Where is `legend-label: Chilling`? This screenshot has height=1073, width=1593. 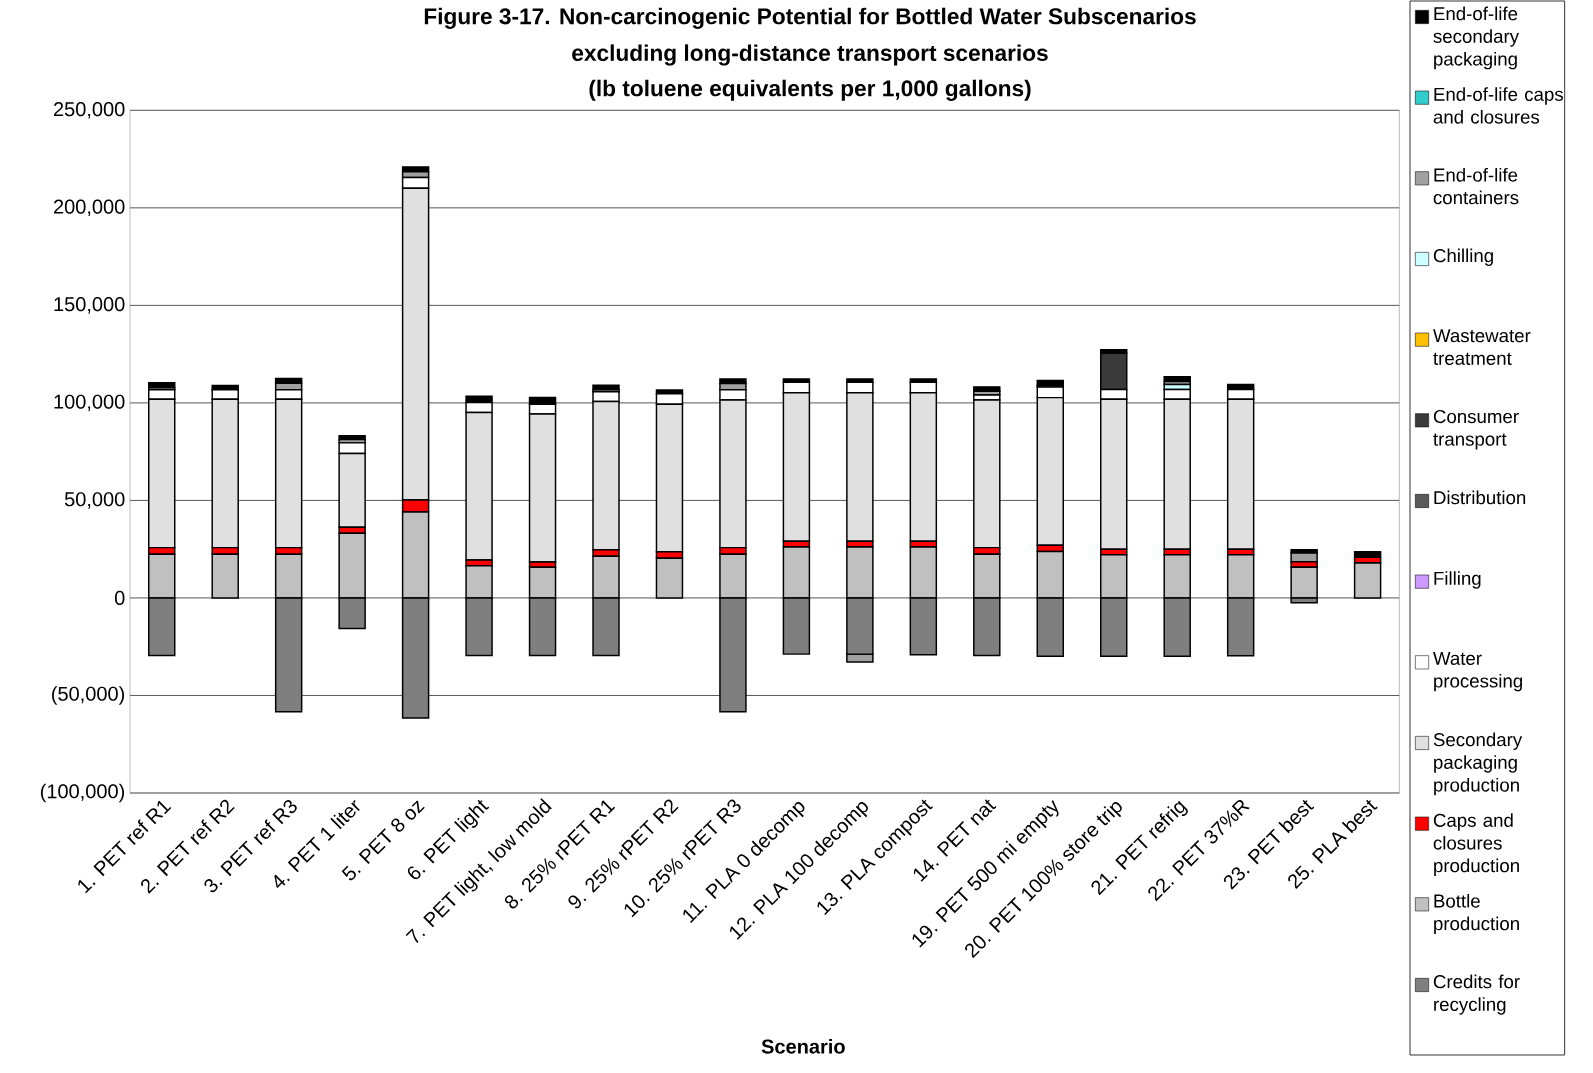
legend-label: Chilling is located at coordinates (1463, 257).